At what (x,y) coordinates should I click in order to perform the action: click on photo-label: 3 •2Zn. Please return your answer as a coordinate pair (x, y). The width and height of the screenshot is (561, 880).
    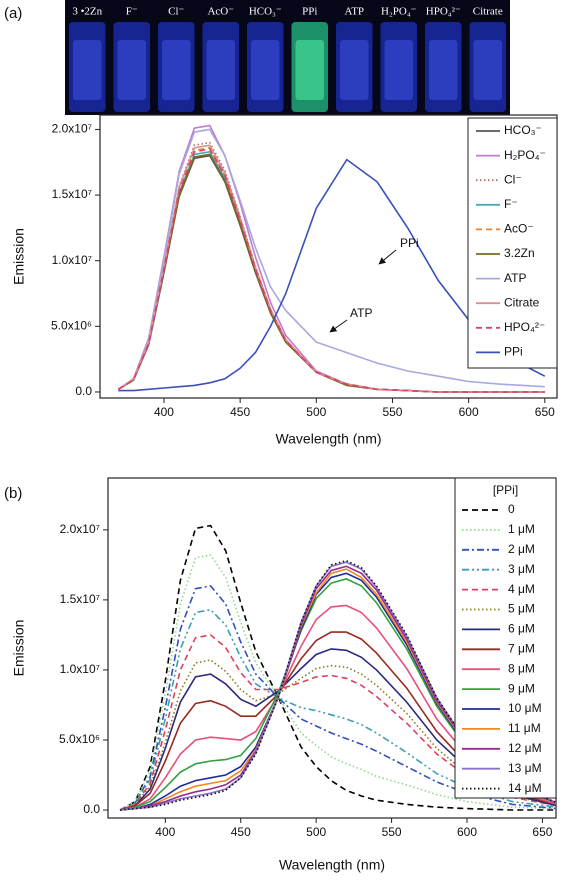
    Looking at the image, I should click on (87, 12).